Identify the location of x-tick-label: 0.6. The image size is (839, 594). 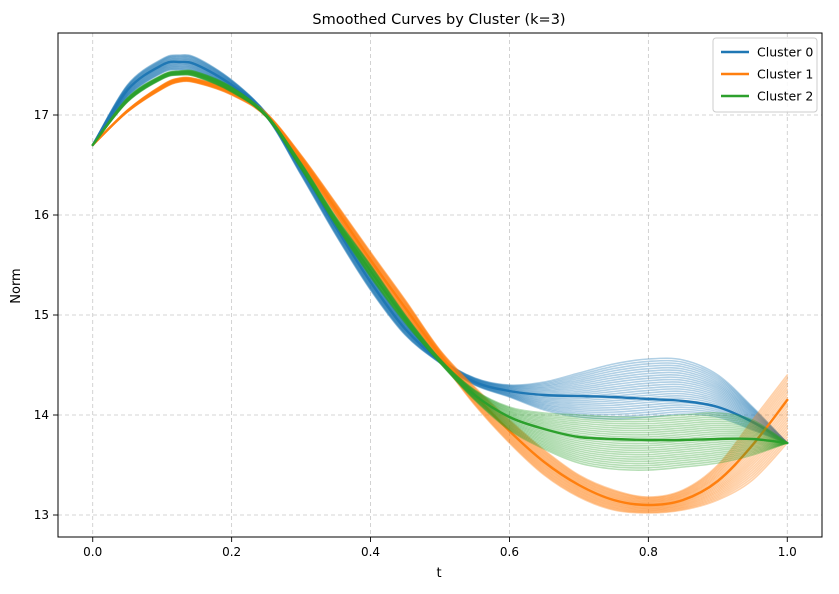
(509, 552).